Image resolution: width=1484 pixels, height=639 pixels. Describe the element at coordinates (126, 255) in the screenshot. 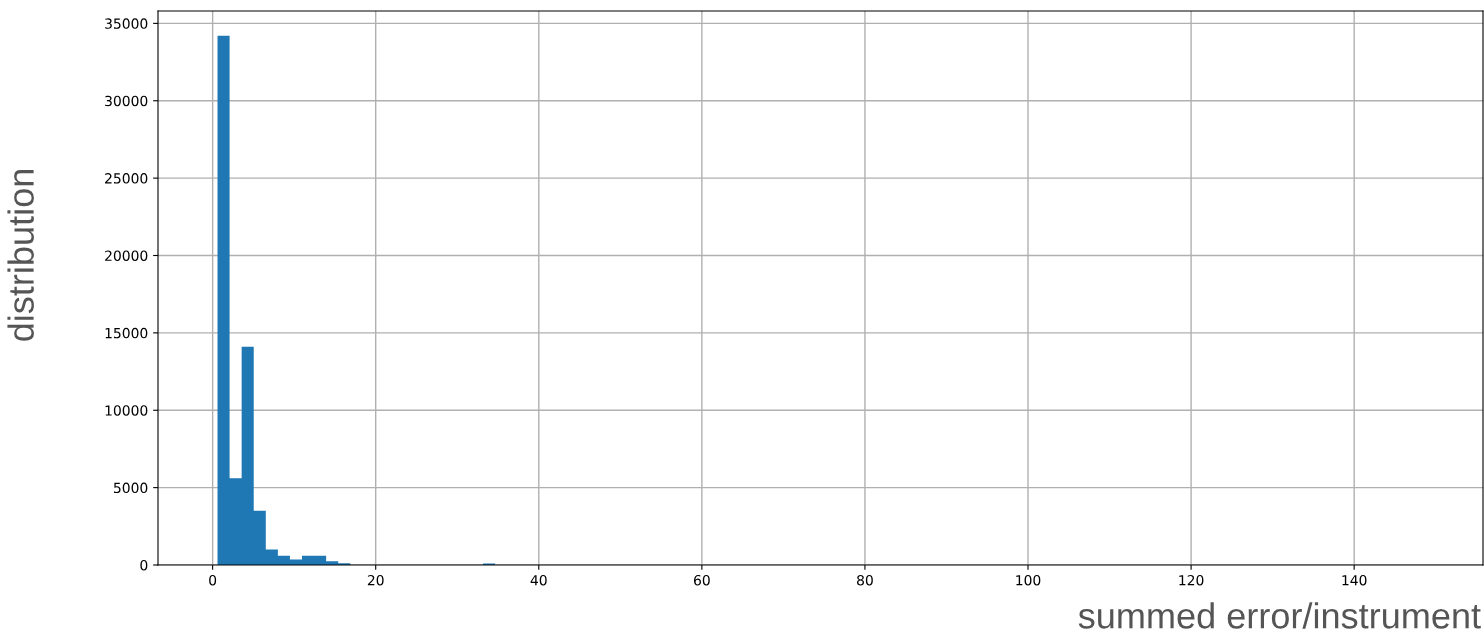

I see `y-tick-label: 20000` at that location.